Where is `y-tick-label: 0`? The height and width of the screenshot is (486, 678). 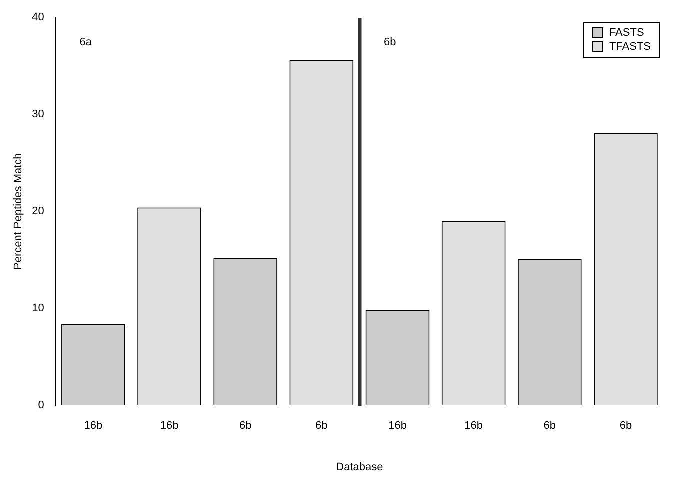 y-tick-label: 0 is located at coordinates (41, 406).